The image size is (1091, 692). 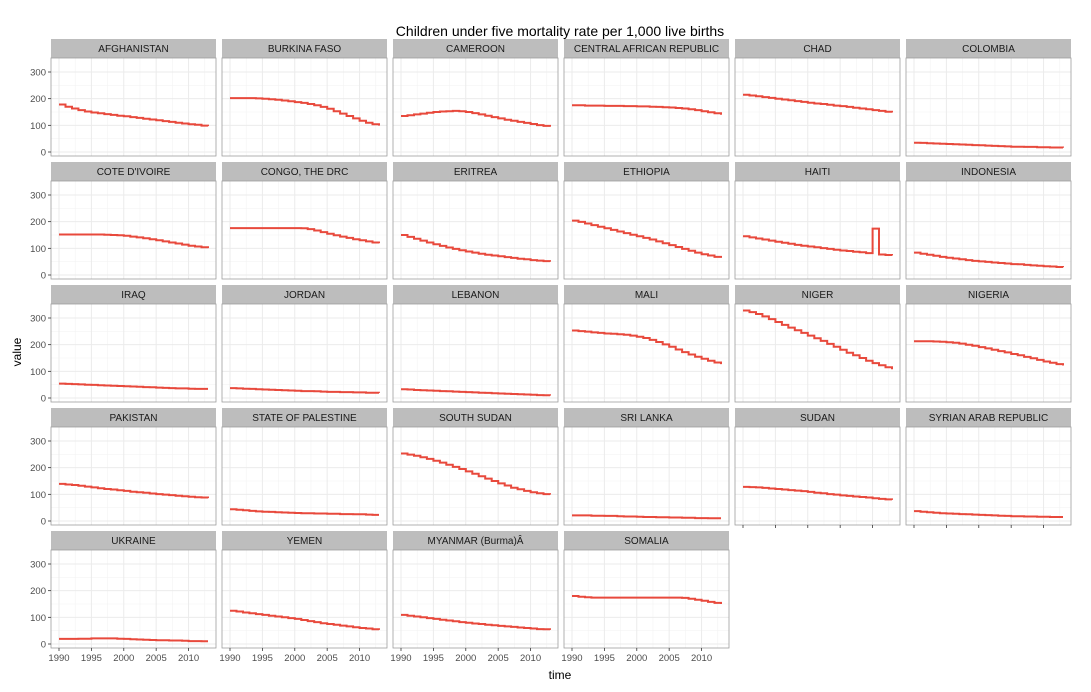 I want to click on facet-panel: SOUTH SUDAN, so click(x=475, y=467).